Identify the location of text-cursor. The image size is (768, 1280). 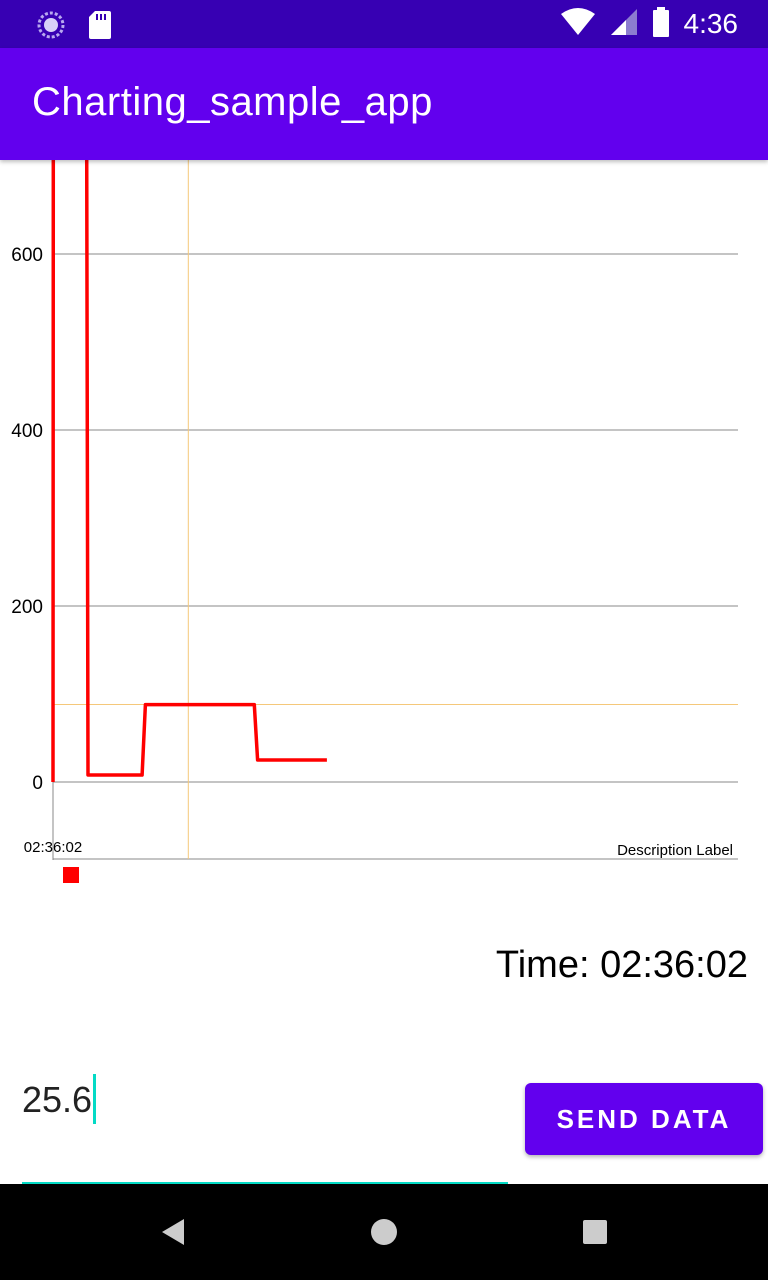
(94, 1099).